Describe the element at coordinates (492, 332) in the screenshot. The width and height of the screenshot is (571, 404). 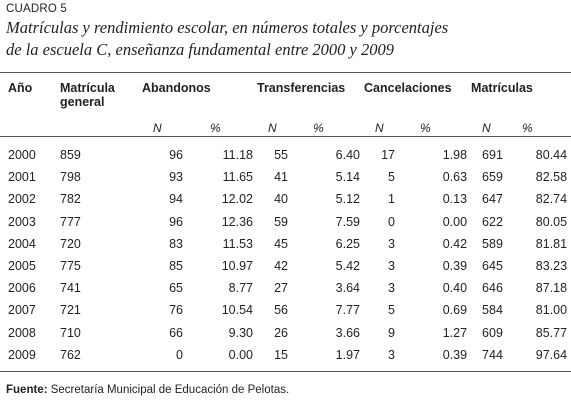
I see `cell-enrollments-n: 609` at that location.